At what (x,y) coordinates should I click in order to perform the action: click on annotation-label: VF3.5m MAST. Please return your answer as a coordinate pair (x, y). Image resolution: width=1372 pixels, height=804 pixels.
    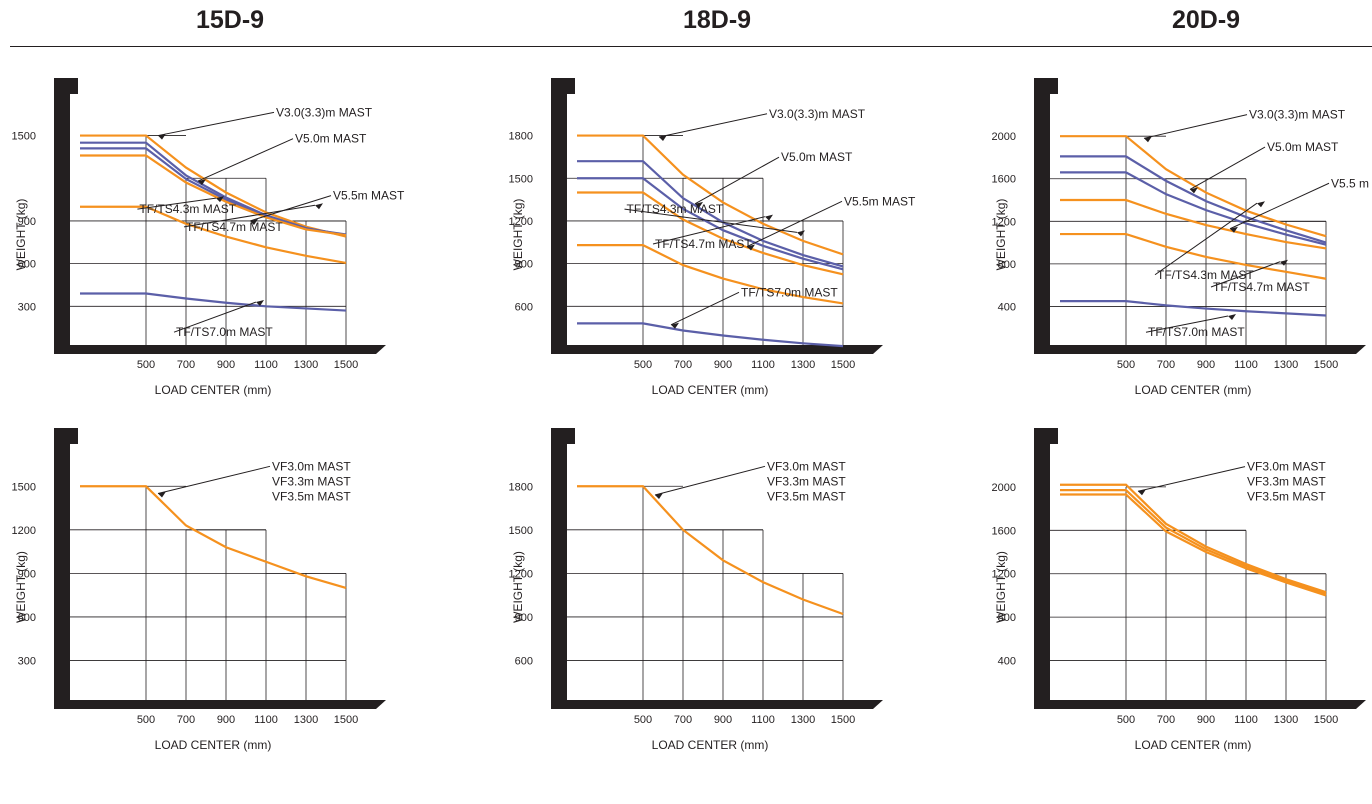
    Looking at the image, I should click on (806, 496).